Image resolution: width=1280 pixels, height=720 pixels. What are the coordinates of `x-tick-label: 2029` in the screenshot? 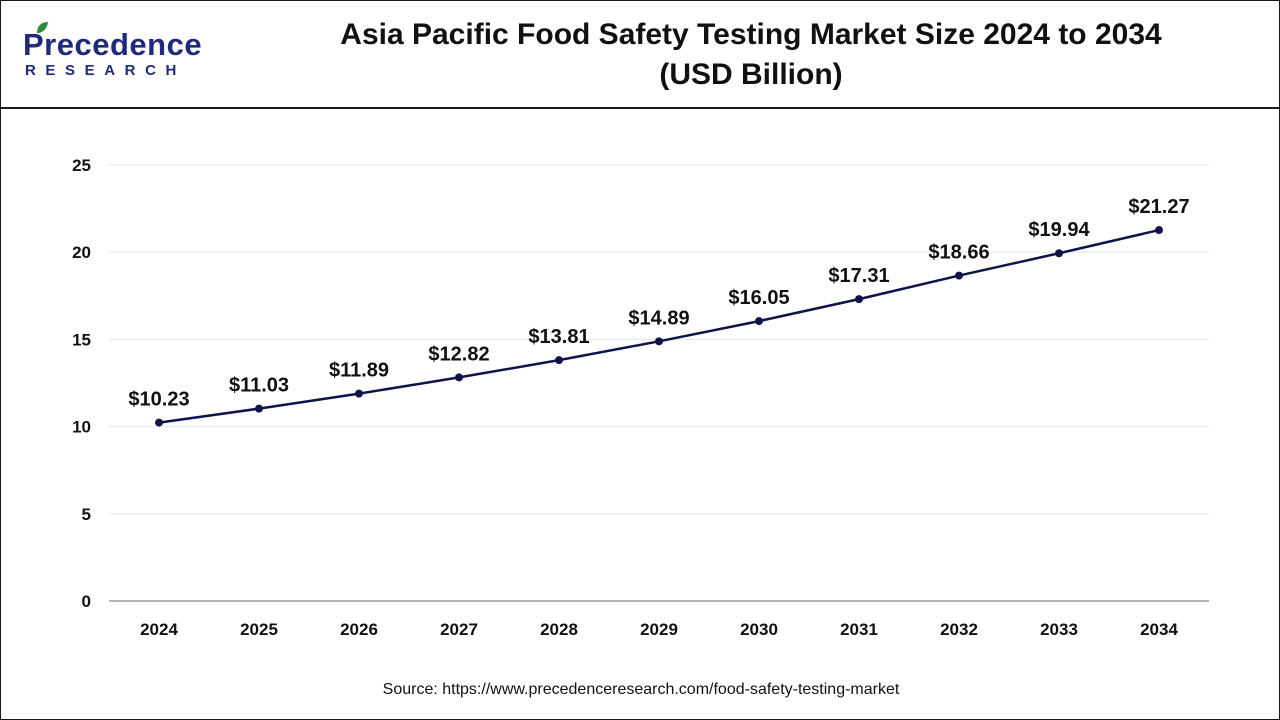 It's located at (659, 629).